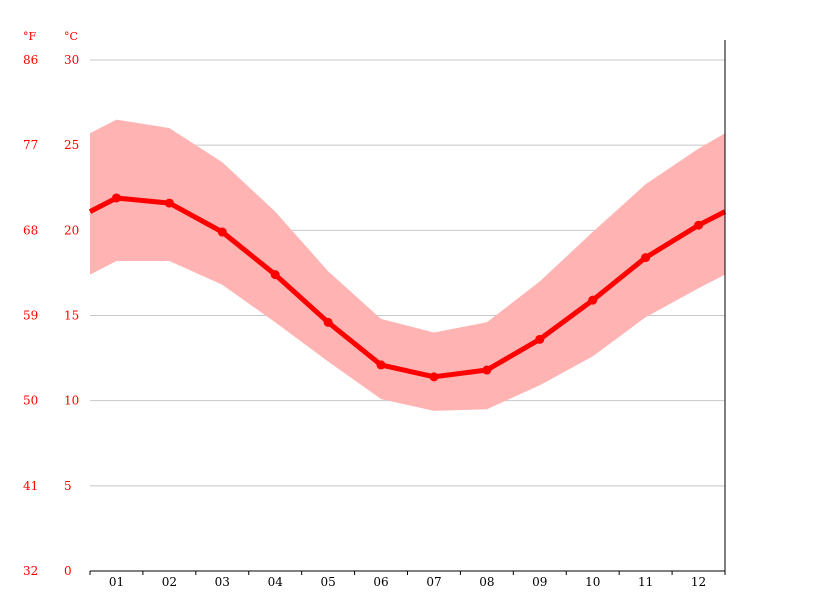 The height and width of the screenshot is (611, 815). I want to click on y-tick-label-celsius: 20, so click(71, 230).